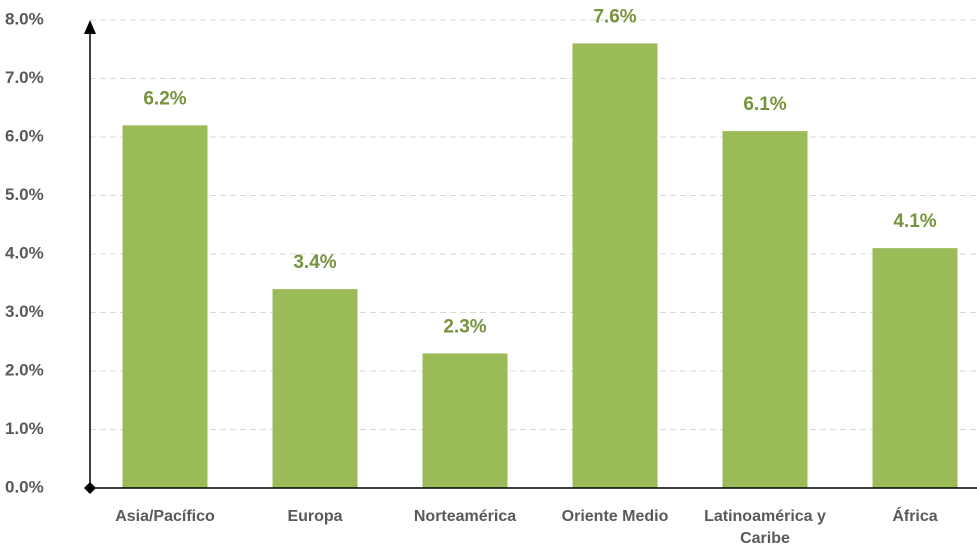 This screenshot has height=556, width=977. Describe the element at coordinates (165, 516) in the screenshot. I see `x-tick-label: Asia/Pacífico` at that location.